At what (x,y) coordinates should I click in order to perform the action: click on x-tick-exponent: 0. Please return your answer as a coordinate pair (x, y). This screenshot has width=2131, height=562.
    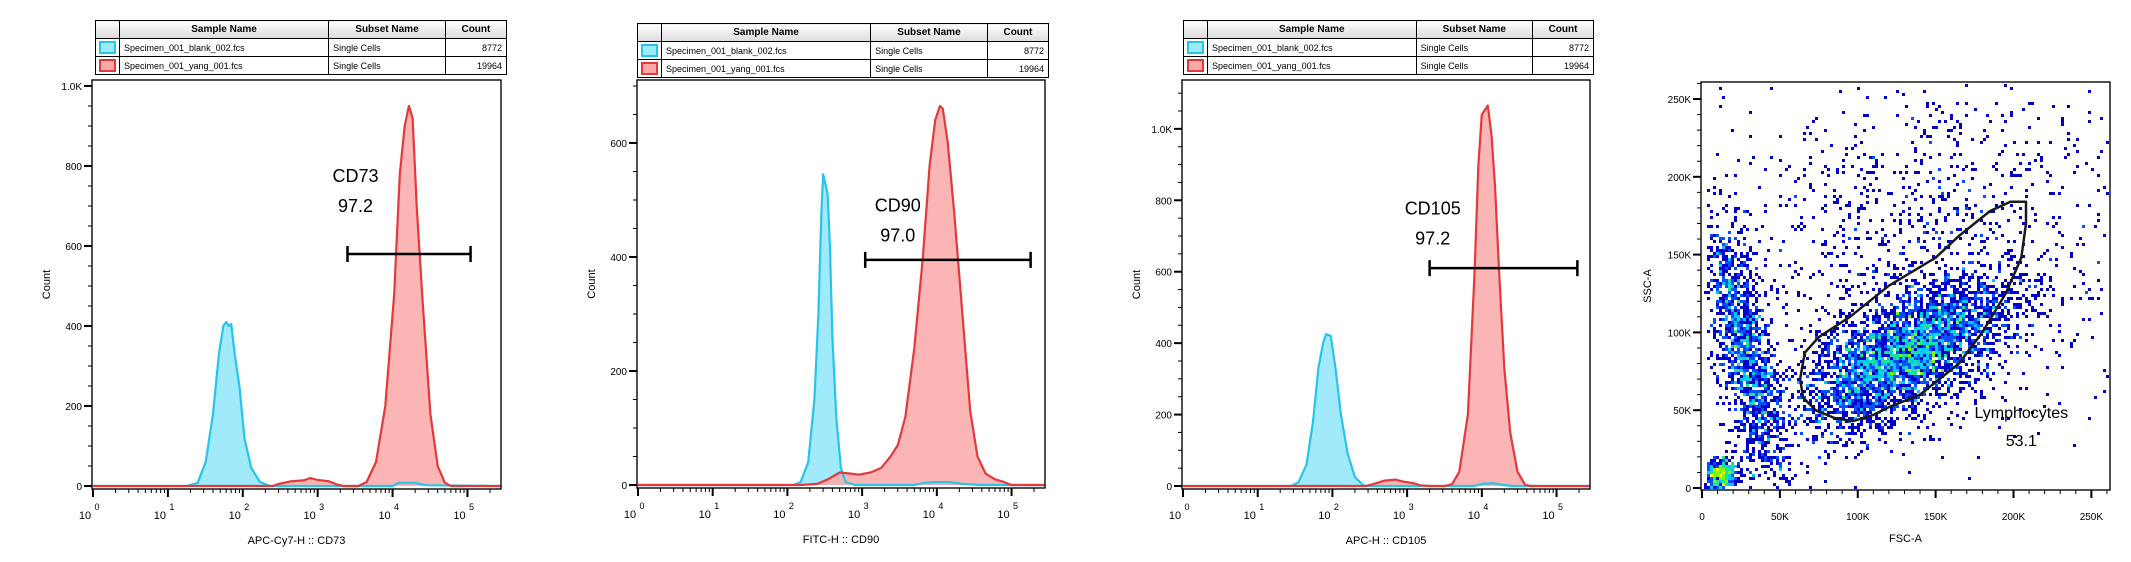
    Looking at the image, I should click on (1186, 507).